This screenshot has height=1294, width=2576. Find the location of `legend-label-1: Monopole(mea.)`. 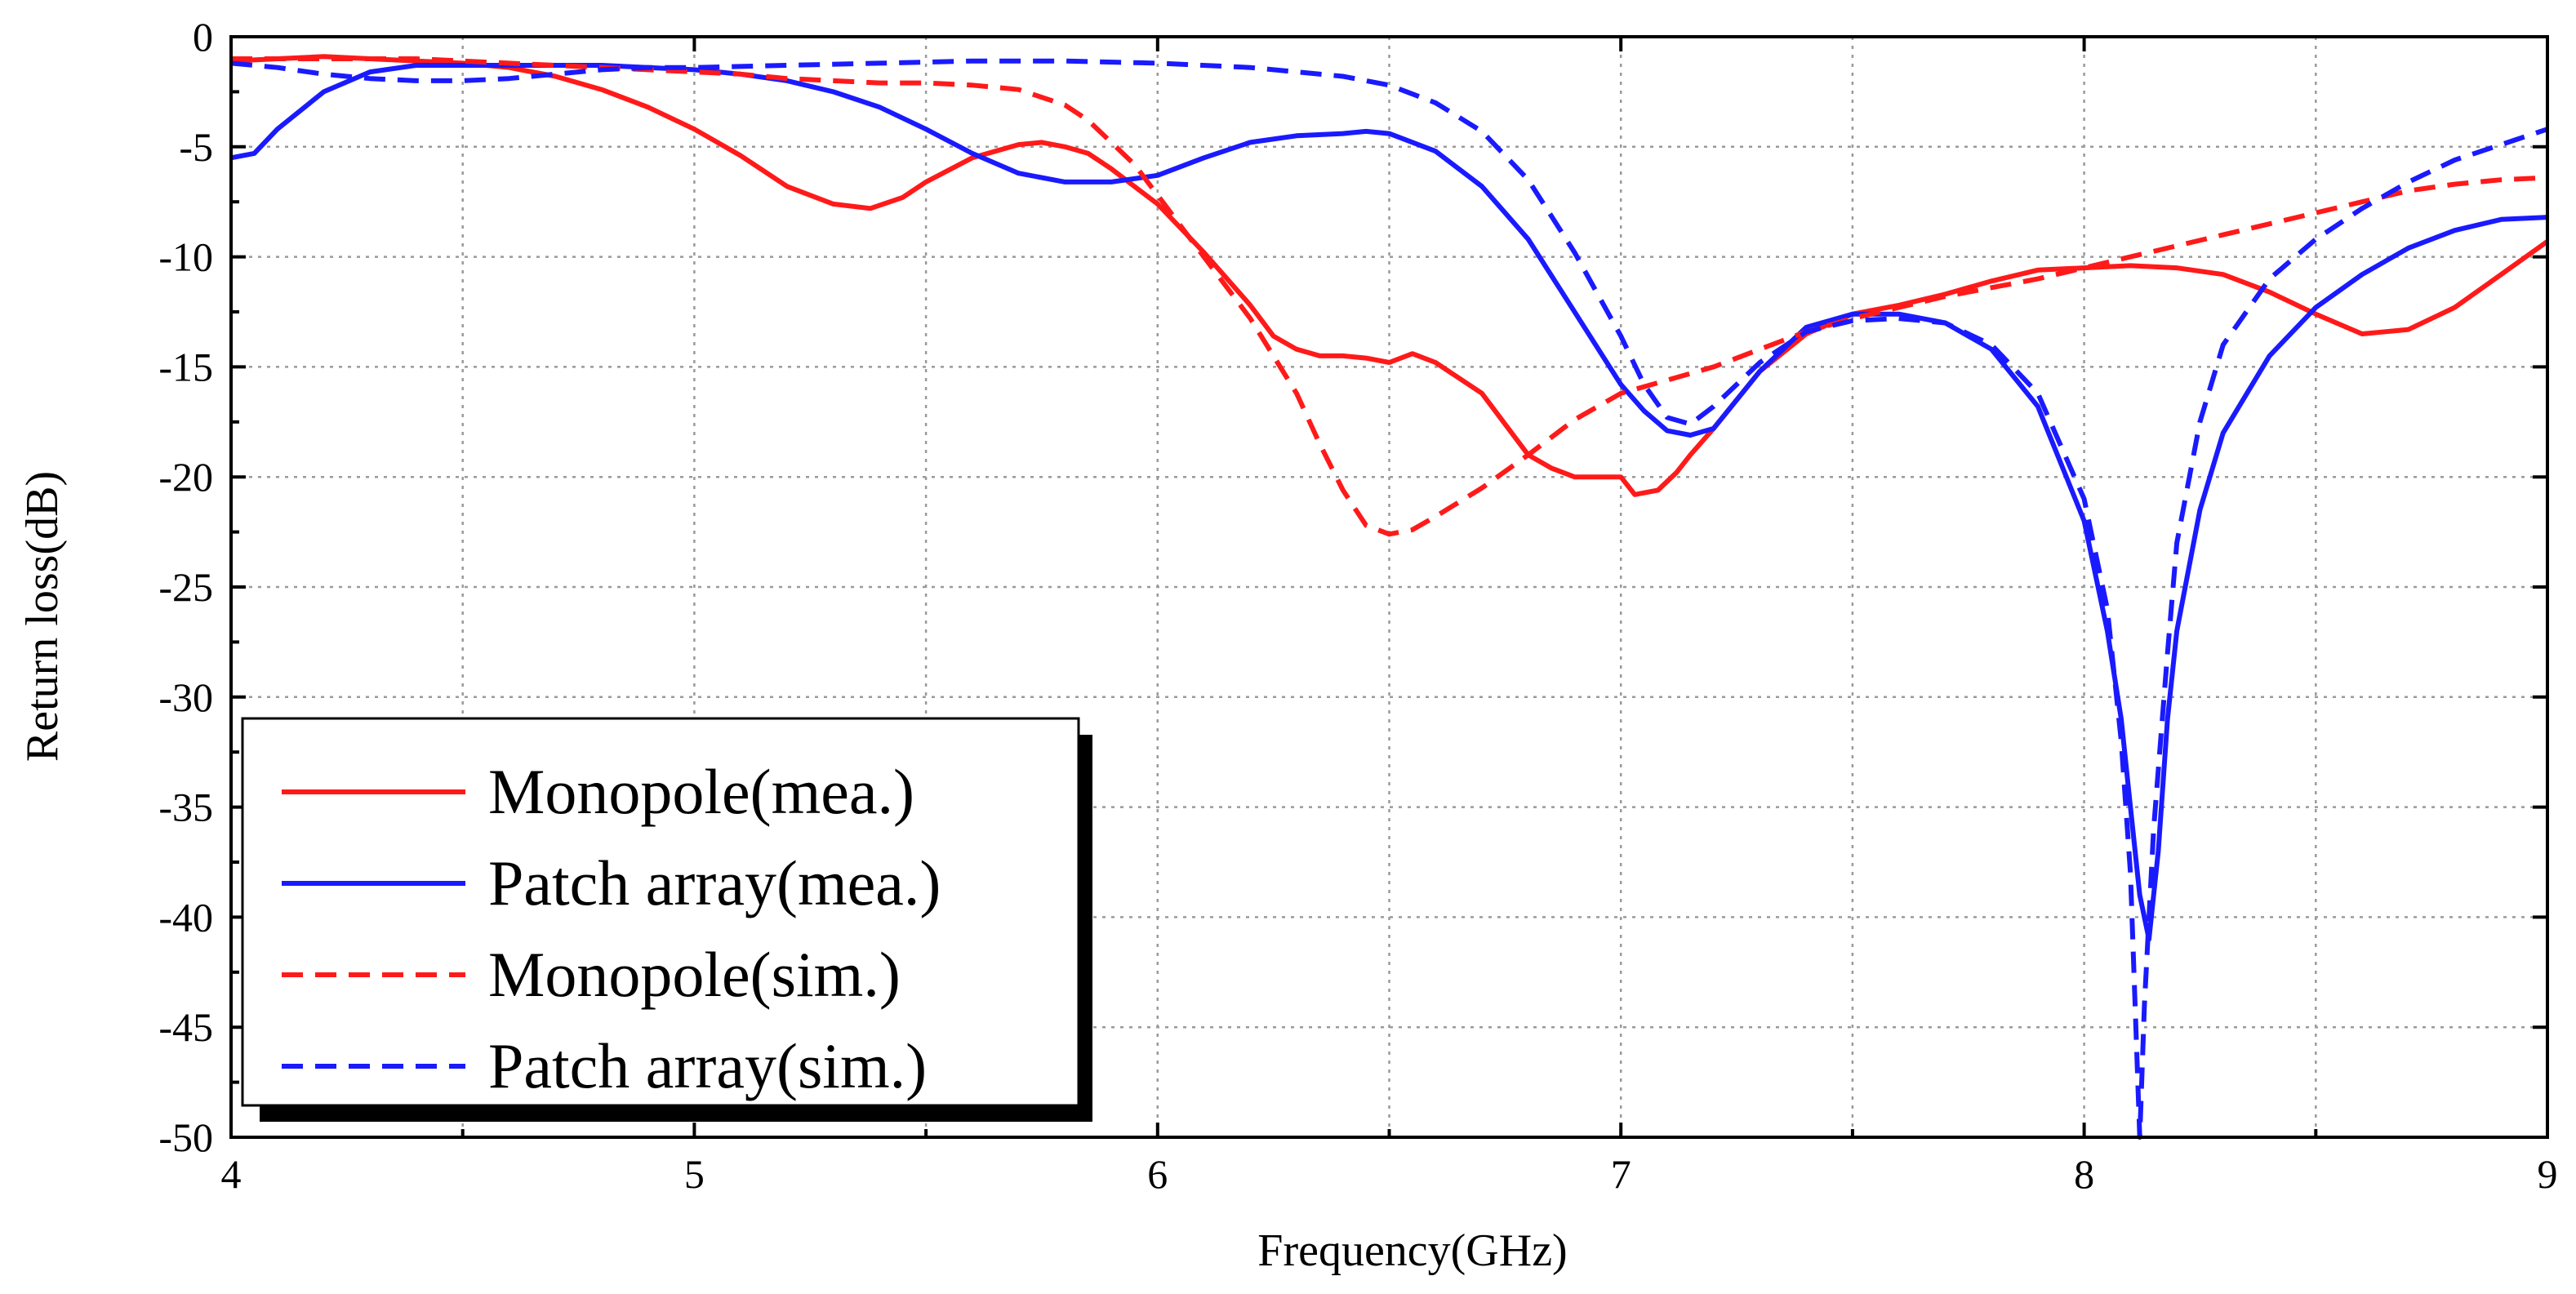

legend-label-1: Monopole(mea.) is located at coordinates (701, 792).